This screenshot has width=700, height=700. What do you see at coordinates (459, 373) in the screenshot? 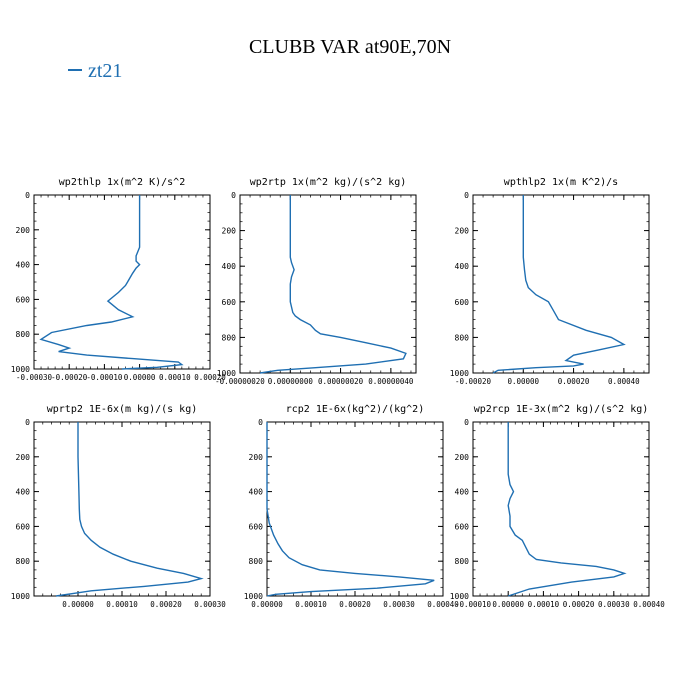
I see `chart-3-ytick-label: 1000` at bounding box center [459, 373].